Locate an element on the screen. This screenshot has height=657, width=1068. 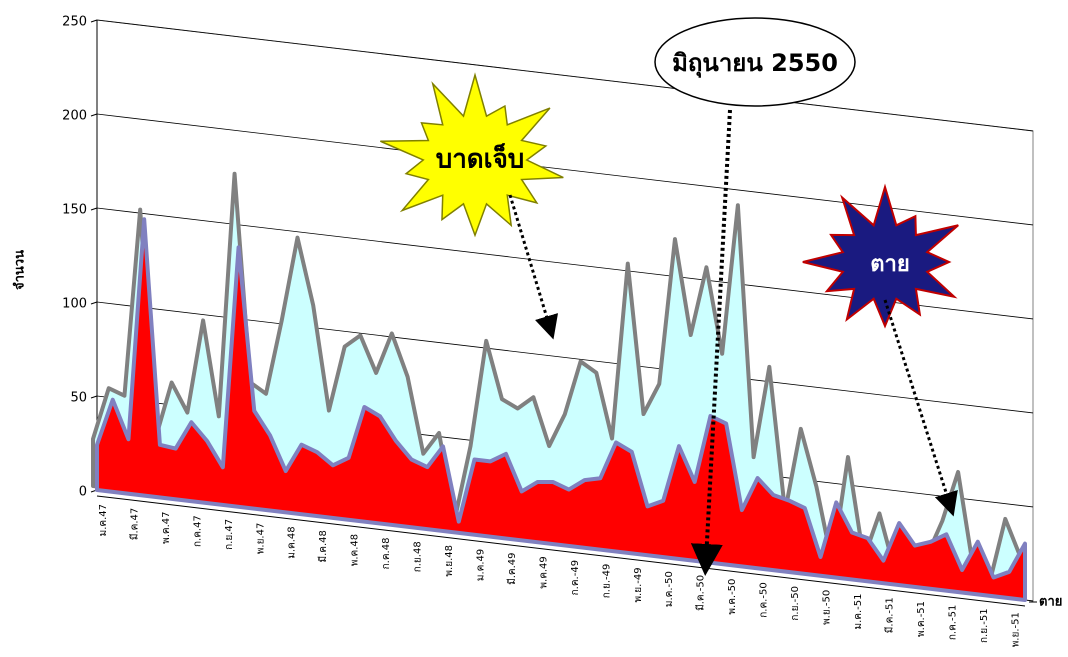
x-tick-label: พ.ย.-49 is located at coordinates (638, 584).